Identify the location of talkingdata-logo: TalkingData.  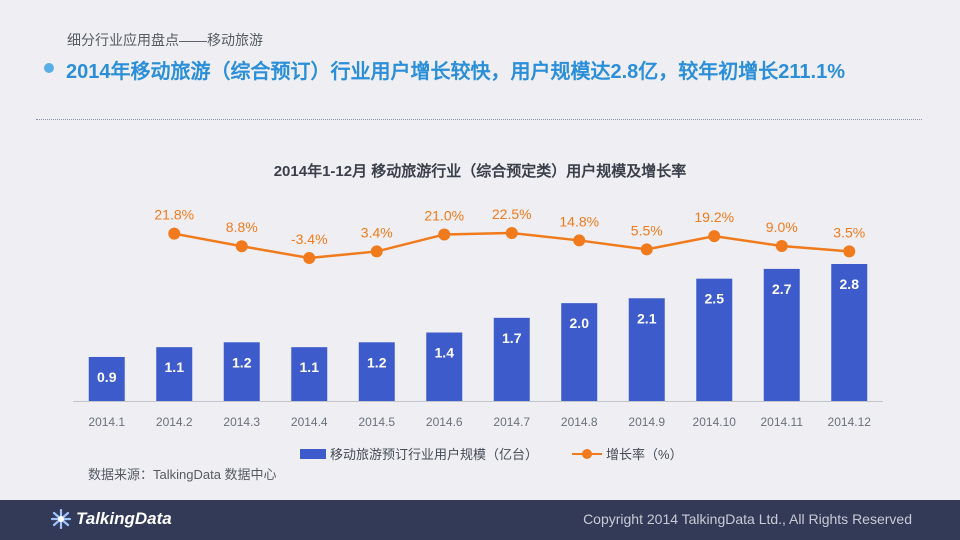
(111, 519).